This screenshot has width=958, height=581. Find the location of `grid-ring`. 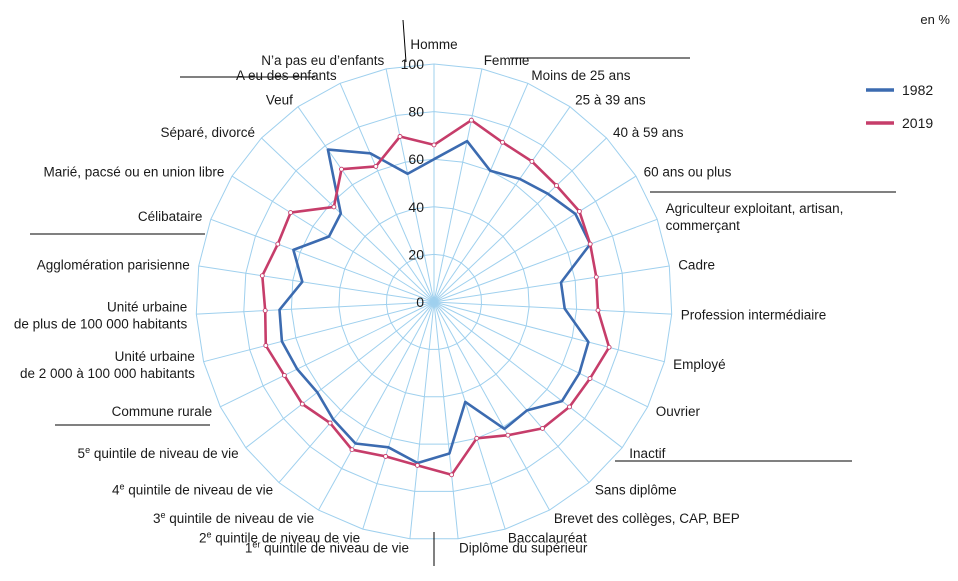

grid-ring is located at coordinates (434, 301).